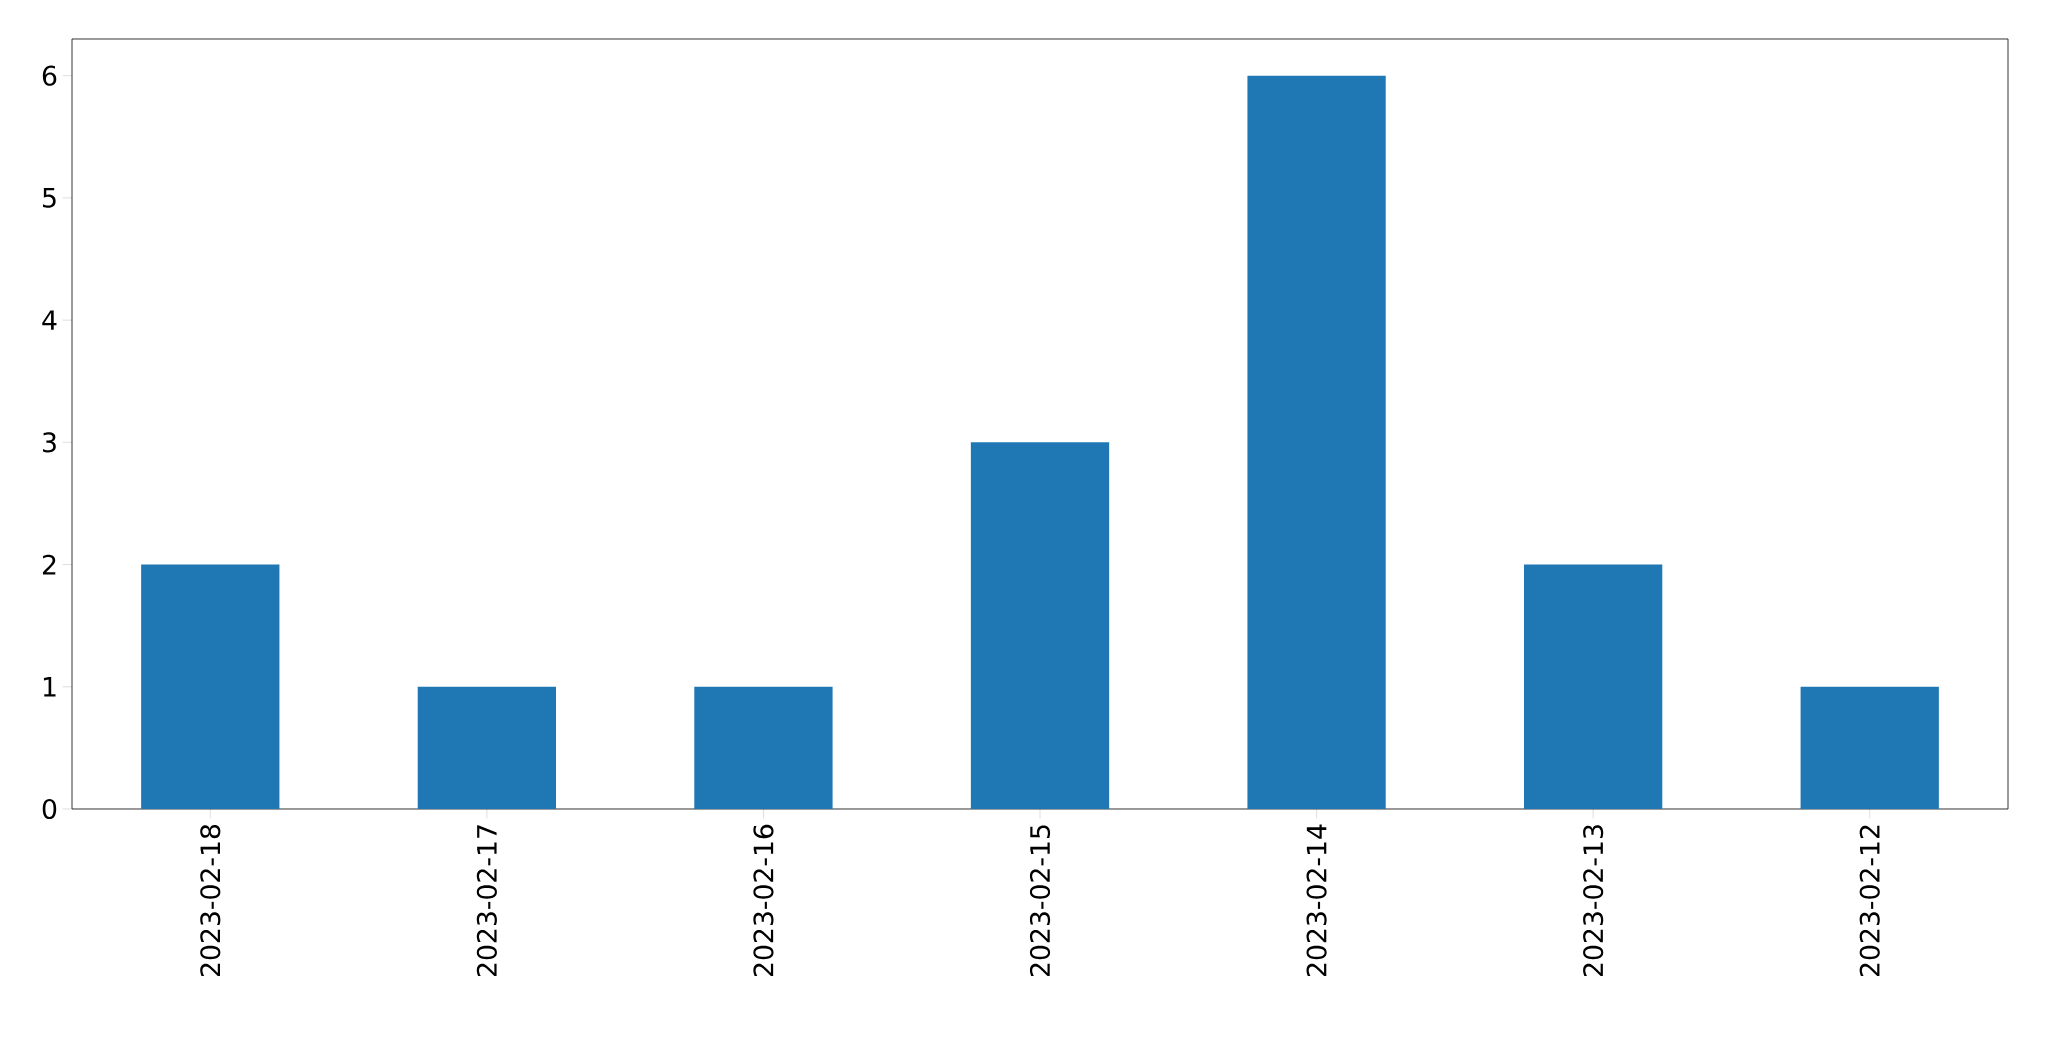 The width and height of the screenshot is (2049, 1061). What do you see at coordinates (486, 901) in the screenshot?
I see `x-tick-label: 2023-02-17` at bounding box center [486, 901].